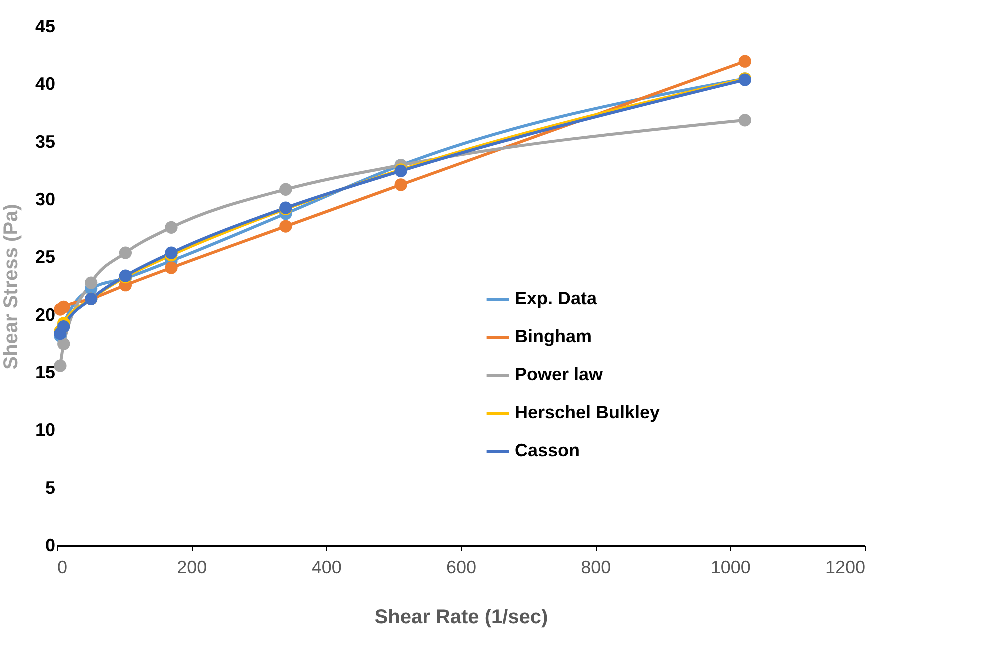 This screenshot has width=990, height=646. What do you see at coordinates (45, 26) in the screenshot?
I see `y-tick-label: 45` at bounding box center [45, 26].